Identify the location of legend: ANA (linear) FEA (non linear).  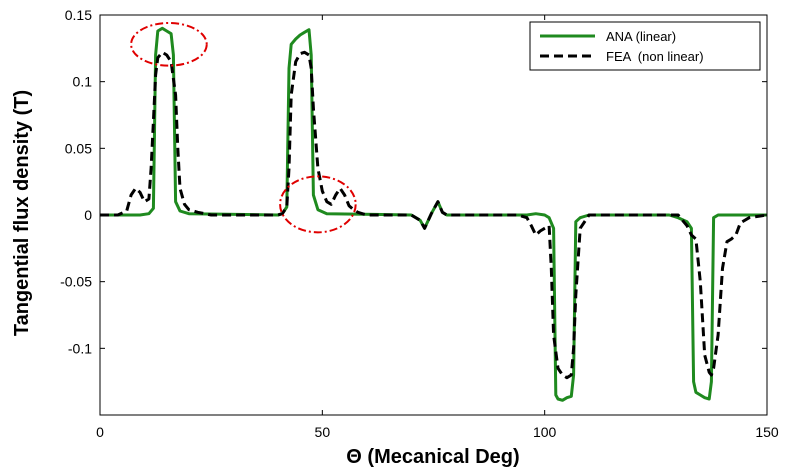
(645, 46).